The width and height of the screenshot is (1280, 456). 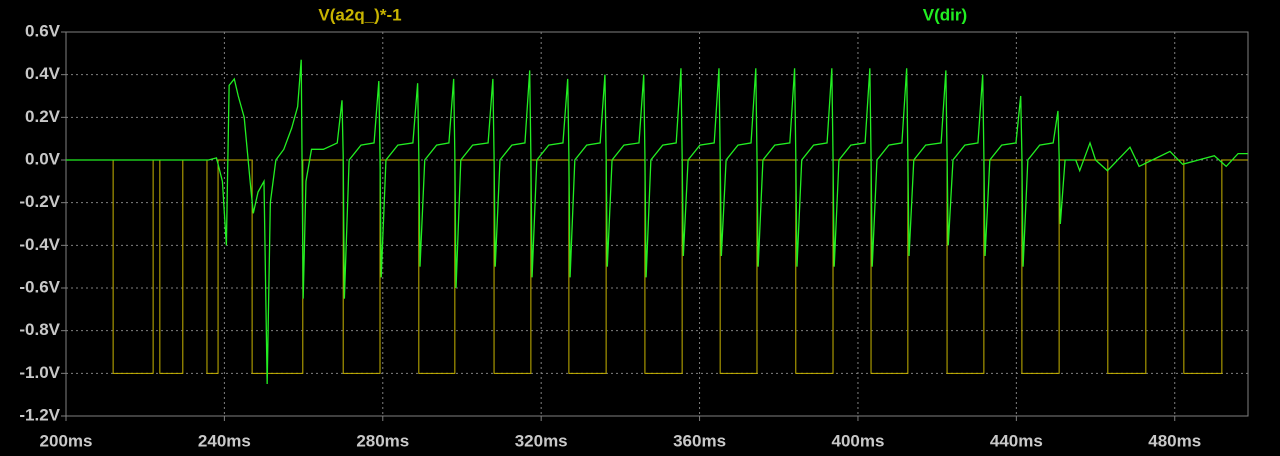 I want to click on y-tick-label: 0.6V, so click(x=43, y=30).